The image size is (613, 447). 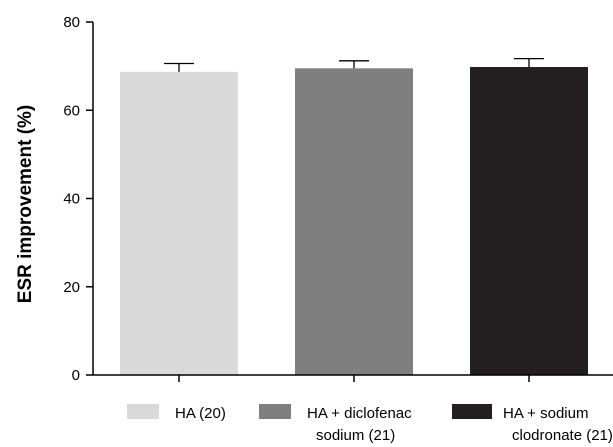 I want to click on legend-item-2: HA + diclofenac sodium (21), so click(x=335, y=424).